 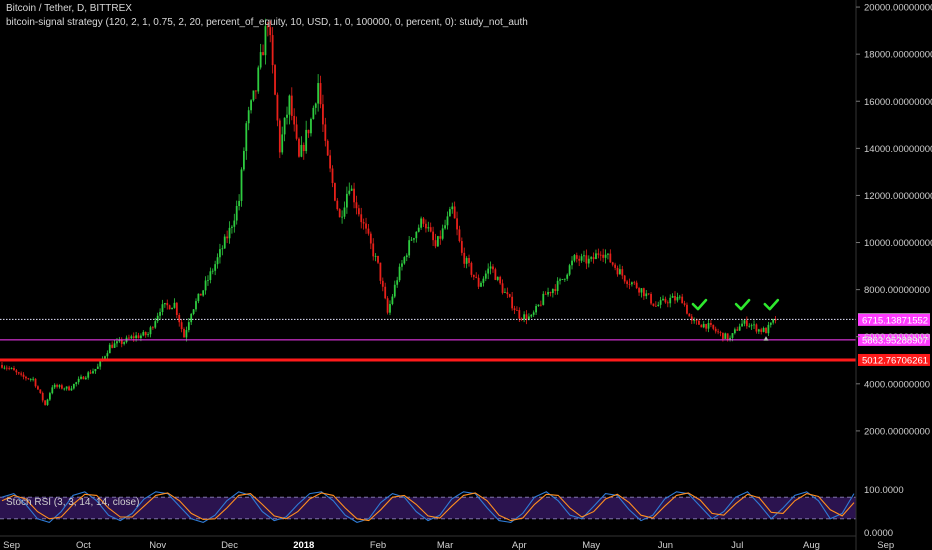 I want to click on price-label-box, so click(x=894, y=359).